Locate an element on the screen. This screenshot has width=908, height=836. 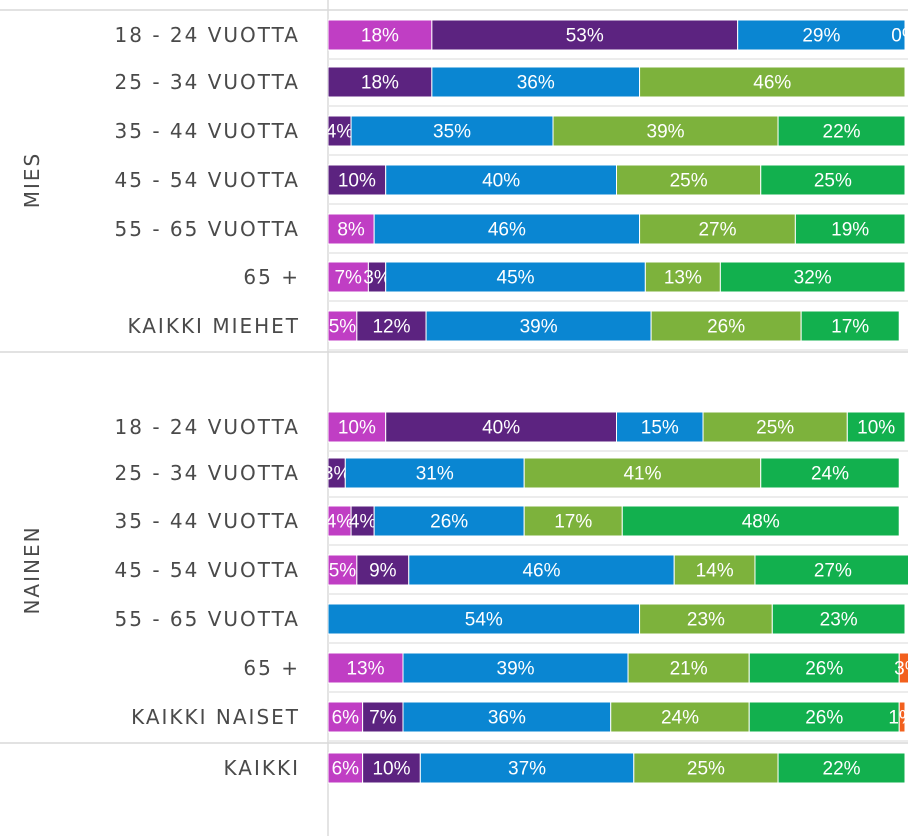
value-label: 53% is located at coordinates (585, 36).